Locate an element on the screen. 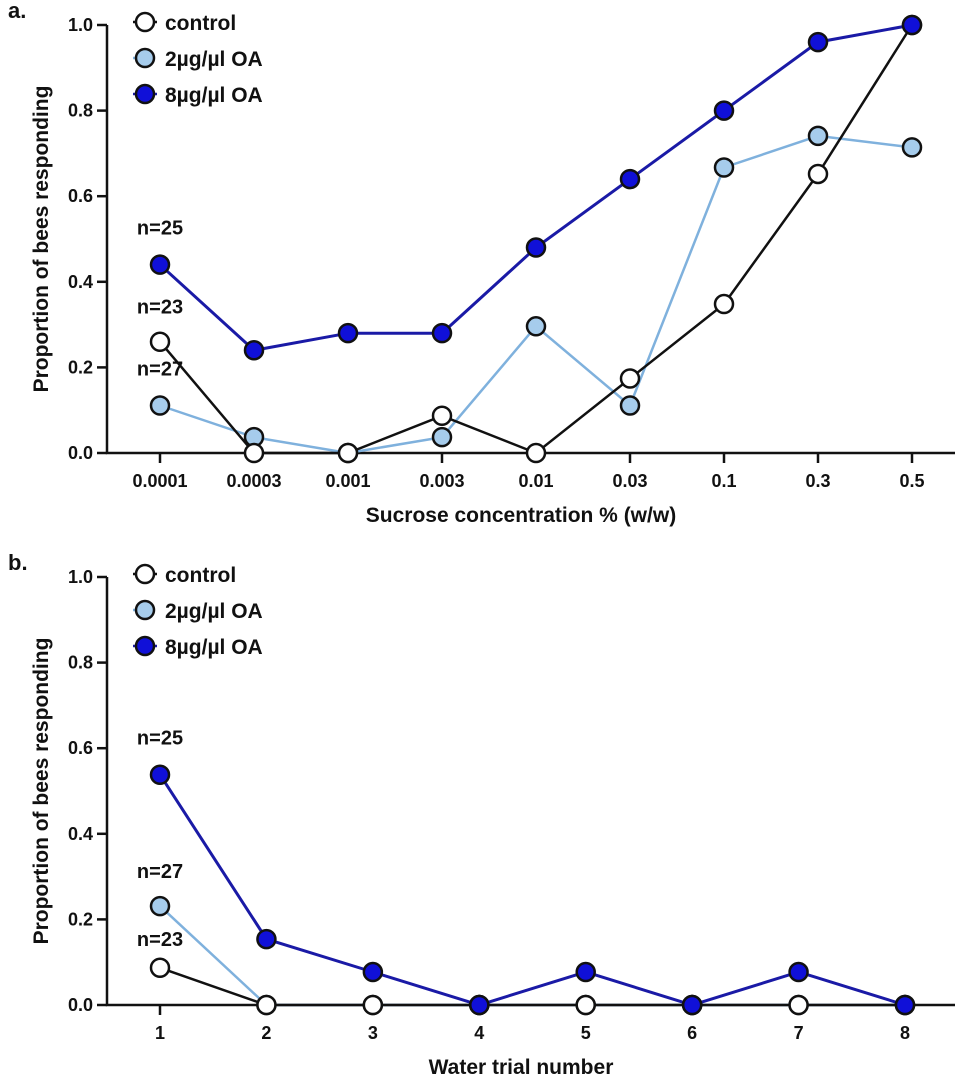 The width and height of the screenshot is (959, 1082). x-tick-label: 0.0003 is located at coordinates (253, 481).